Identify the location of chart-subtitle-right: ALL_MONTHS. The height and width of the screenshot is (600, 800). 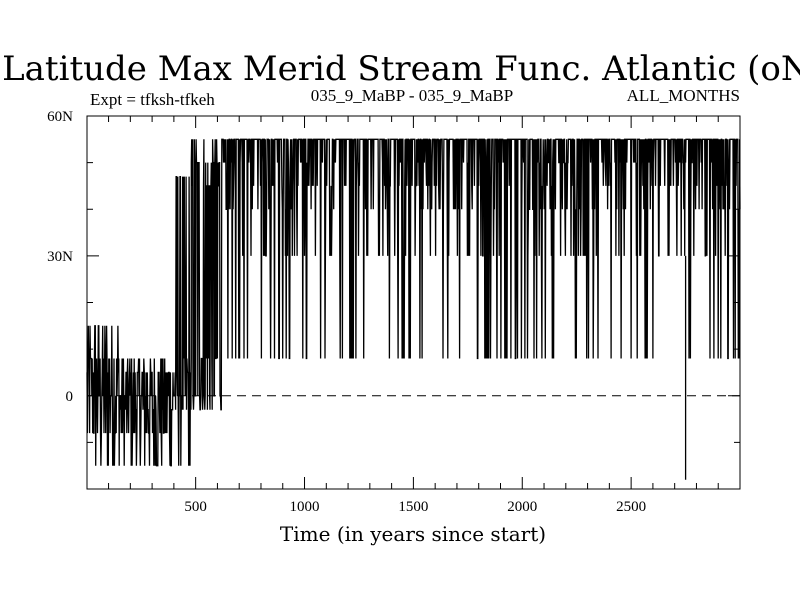
(683, 95).